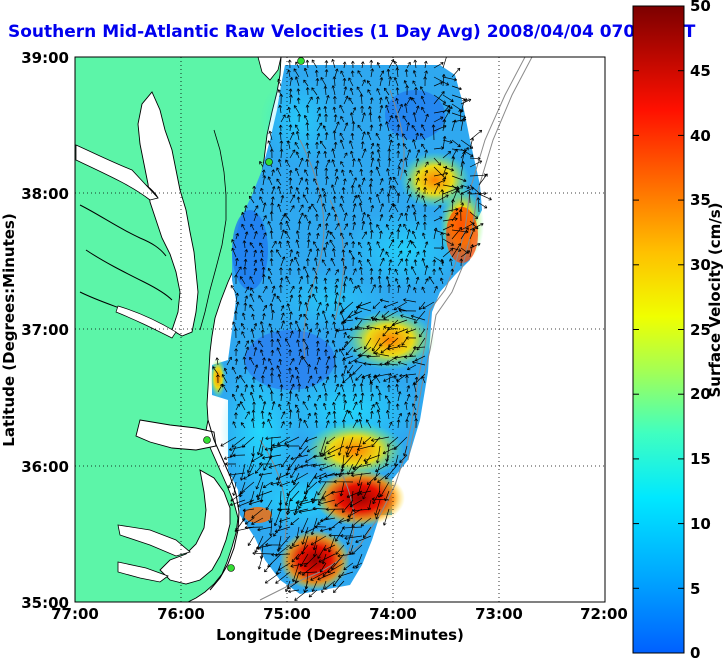  What do you see at coordinates (715, 299) in the screenshot?
I see `colorbar-label: Surface Velocity (cm/s)` at bounding box center [715, 299].